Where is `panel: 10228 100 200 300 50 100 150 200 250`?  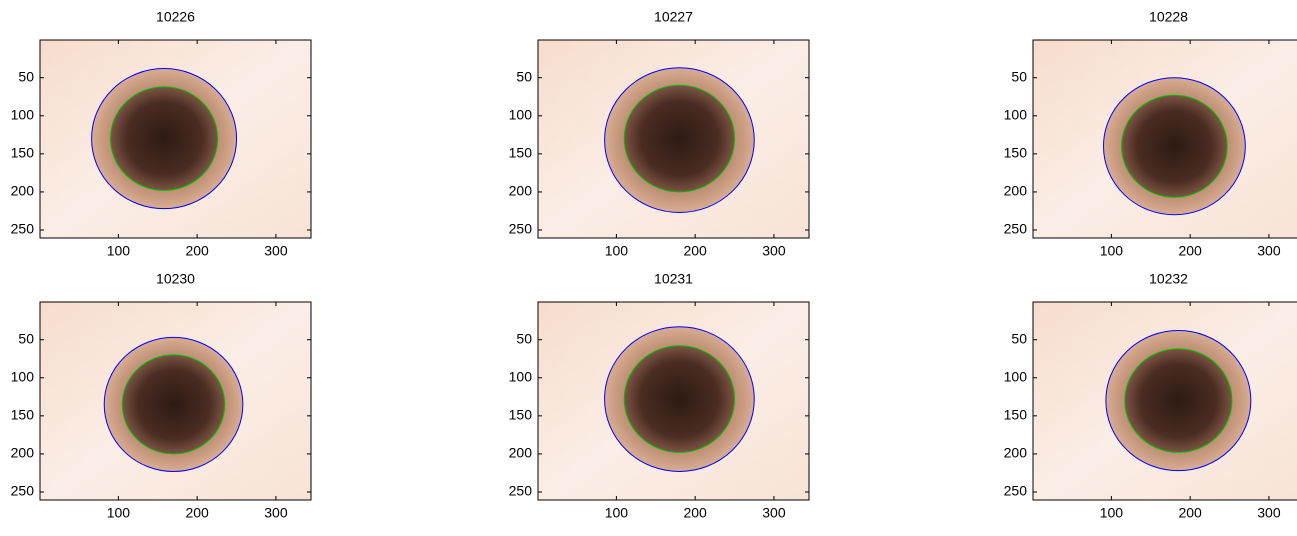 panel: 10228 100 200 300 50 100 150 200 250 is located at coordinates (1150, 134).